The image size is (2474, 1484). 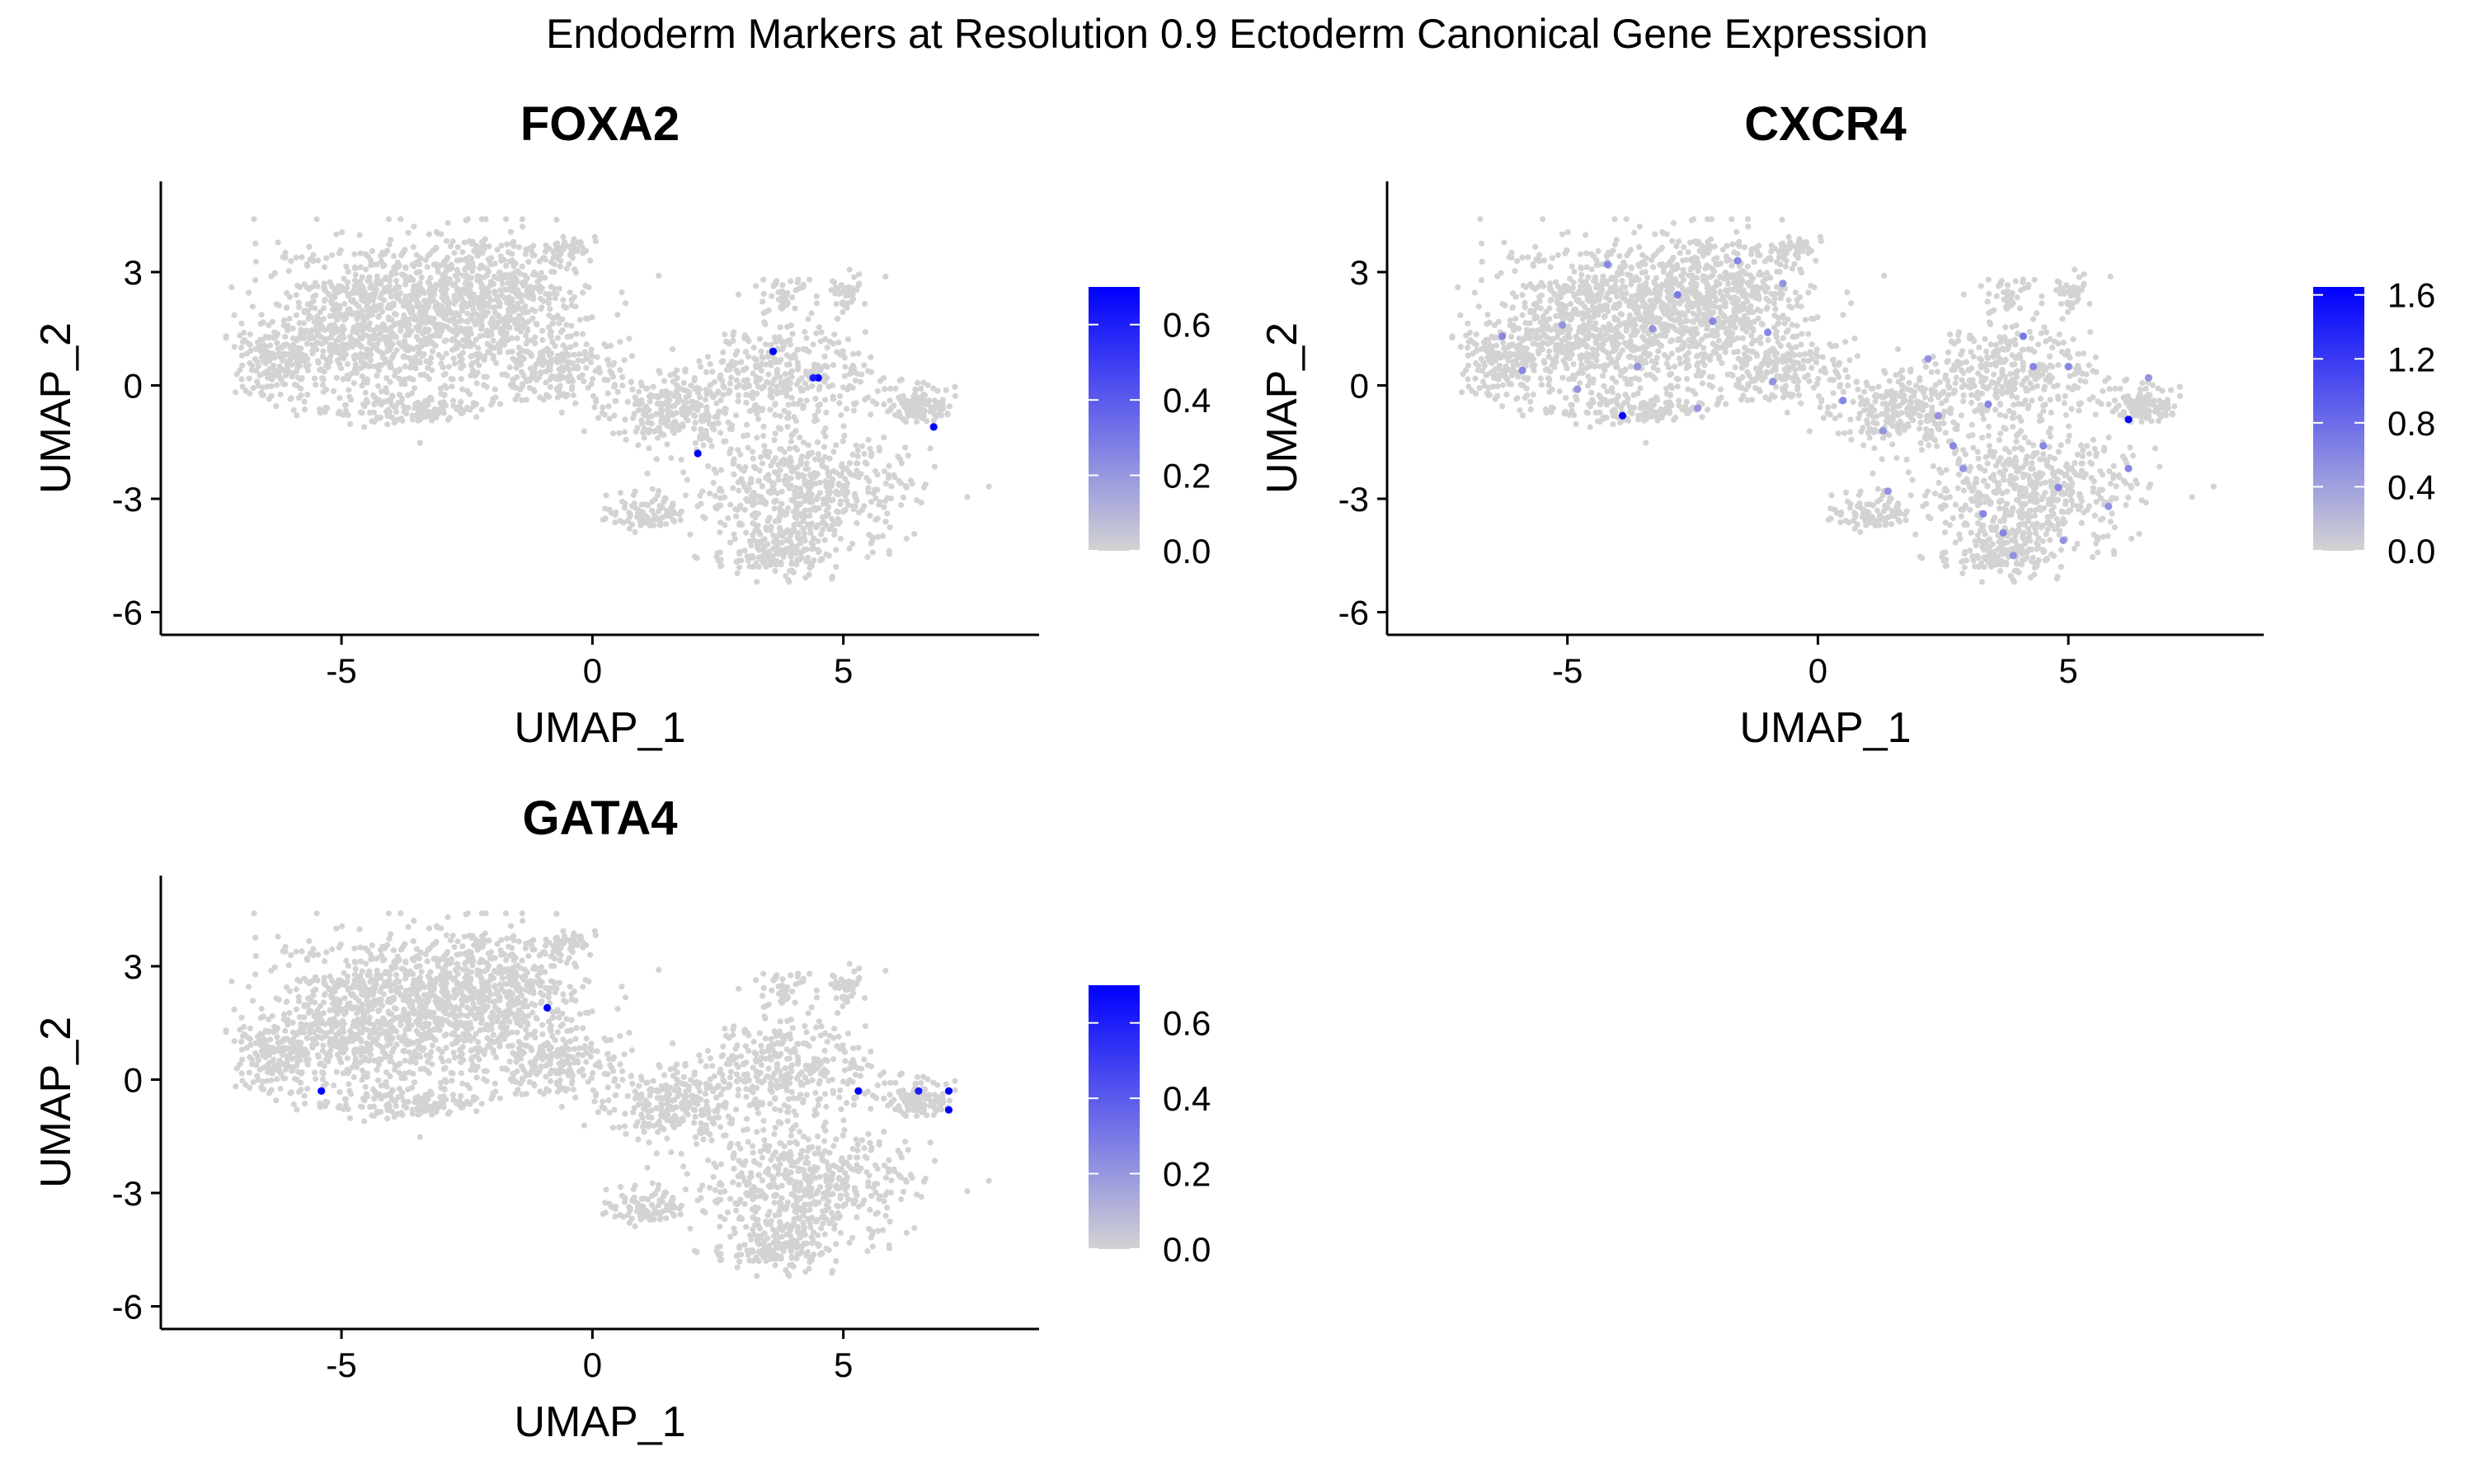 I want to click on colorbar-tick-label: 0.2, so click(x=1187, y=476).